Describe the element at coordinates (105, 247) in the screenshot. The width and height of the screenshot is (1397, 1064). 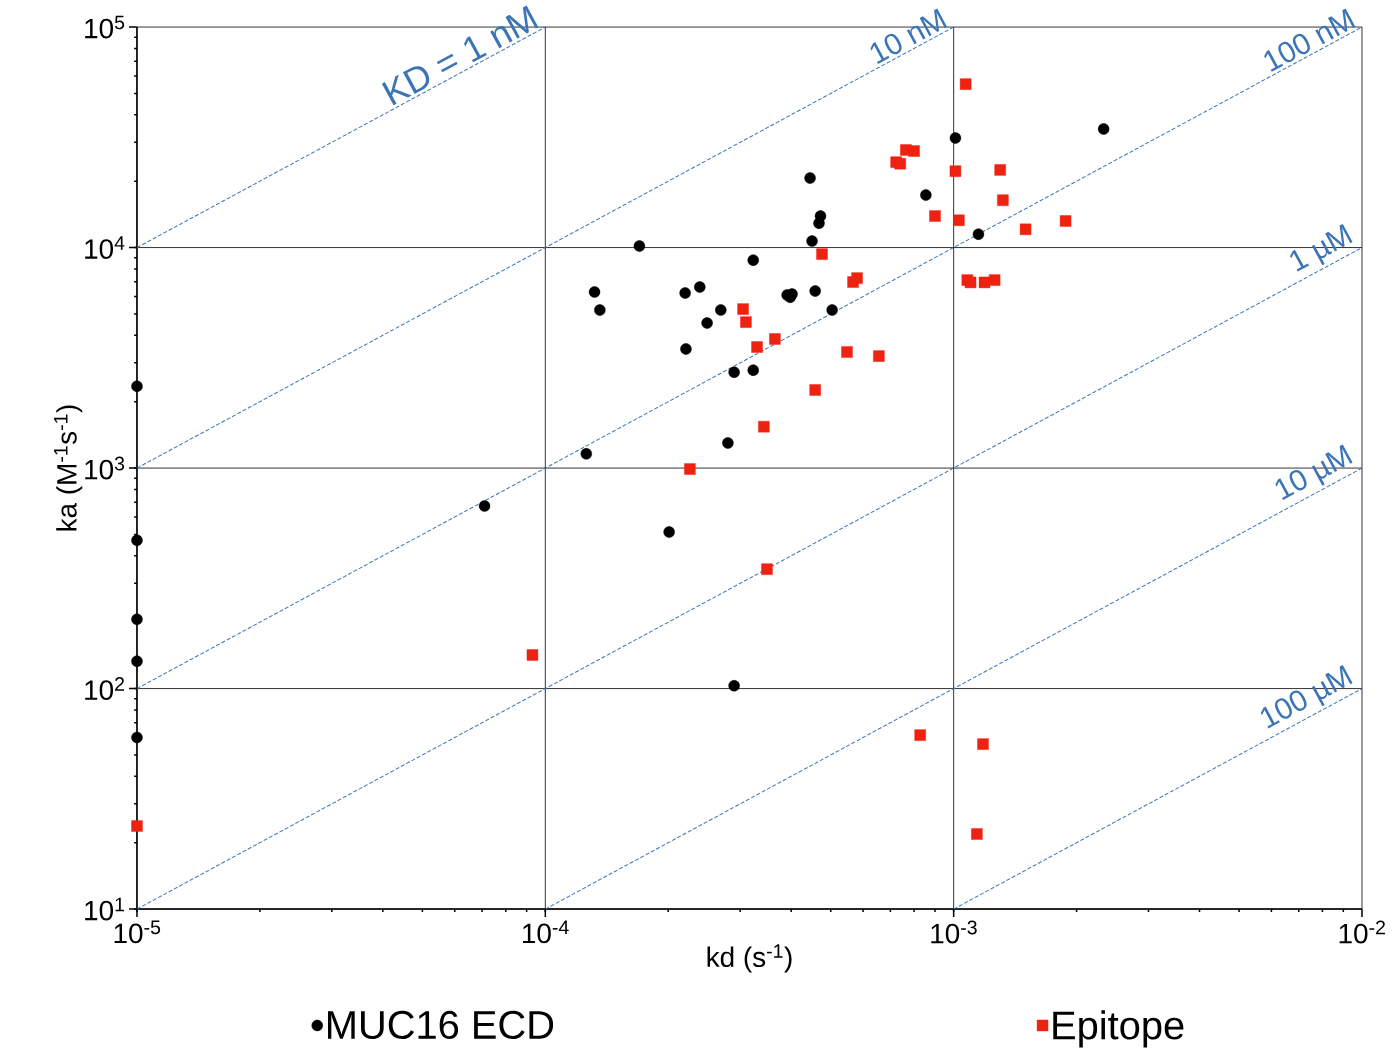
I see `y-tick-label: 10$^{4}$` at that location.